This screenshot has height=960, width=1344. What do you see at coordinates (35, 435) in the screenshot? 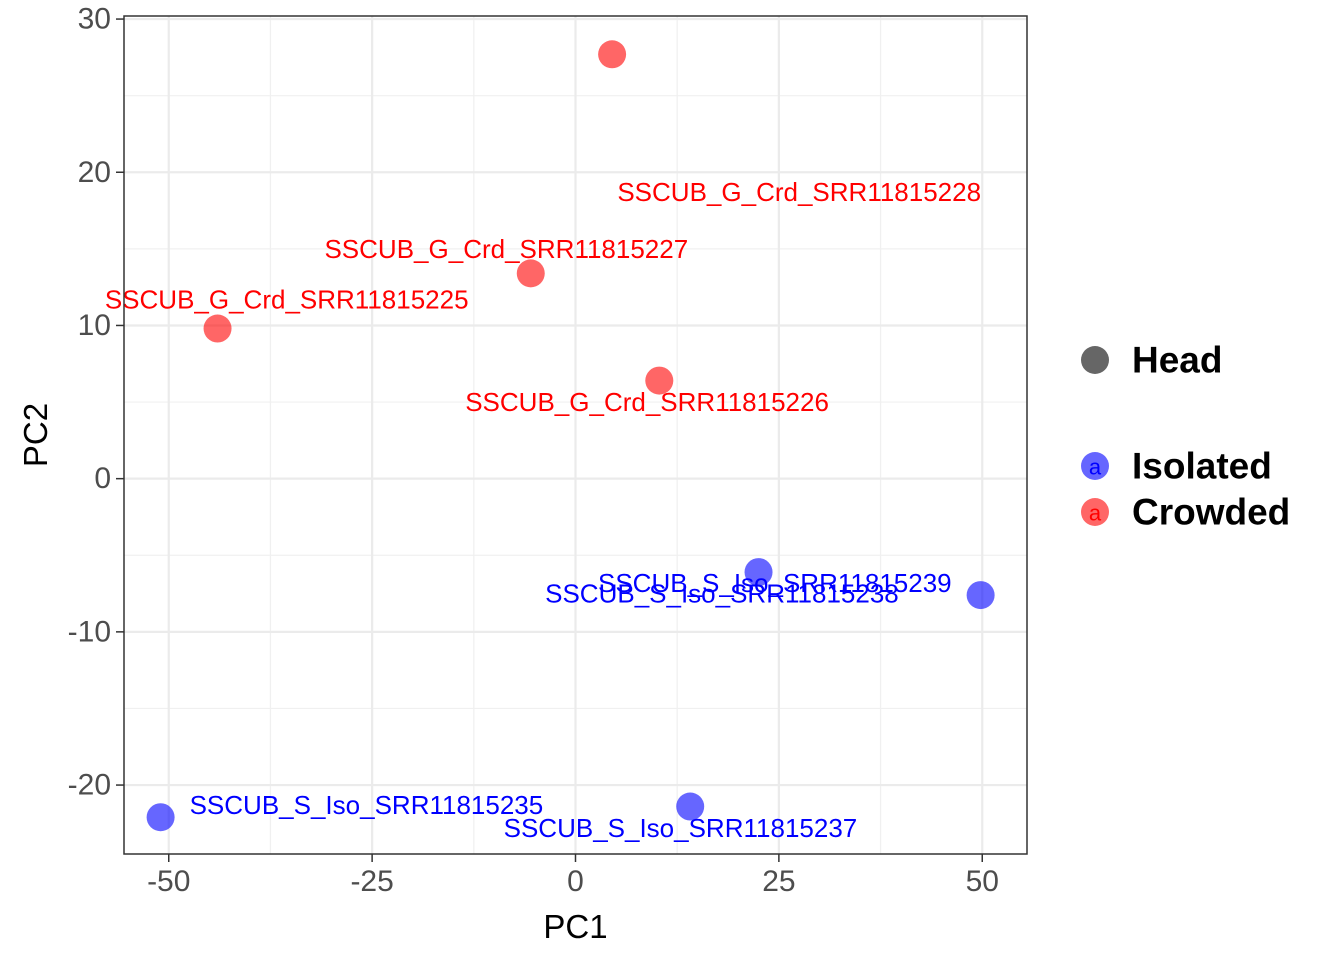
I see `y-axis-title: PC2` at bounding box center [35, 435].